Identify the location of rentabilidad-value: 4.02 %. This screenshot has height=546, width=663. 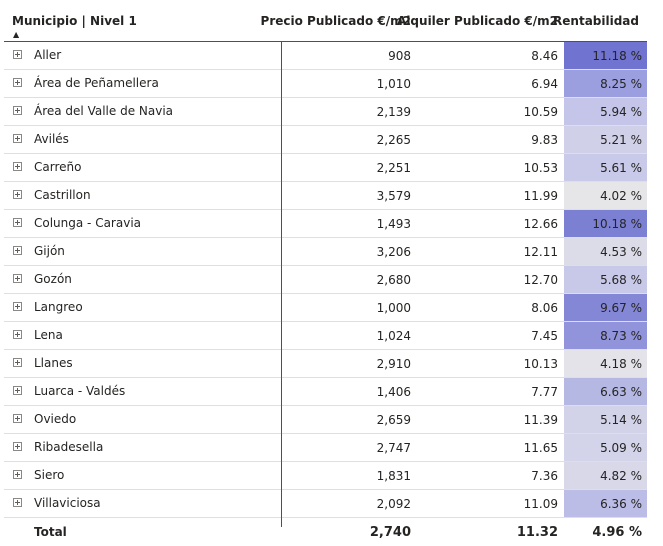
(621, 196).